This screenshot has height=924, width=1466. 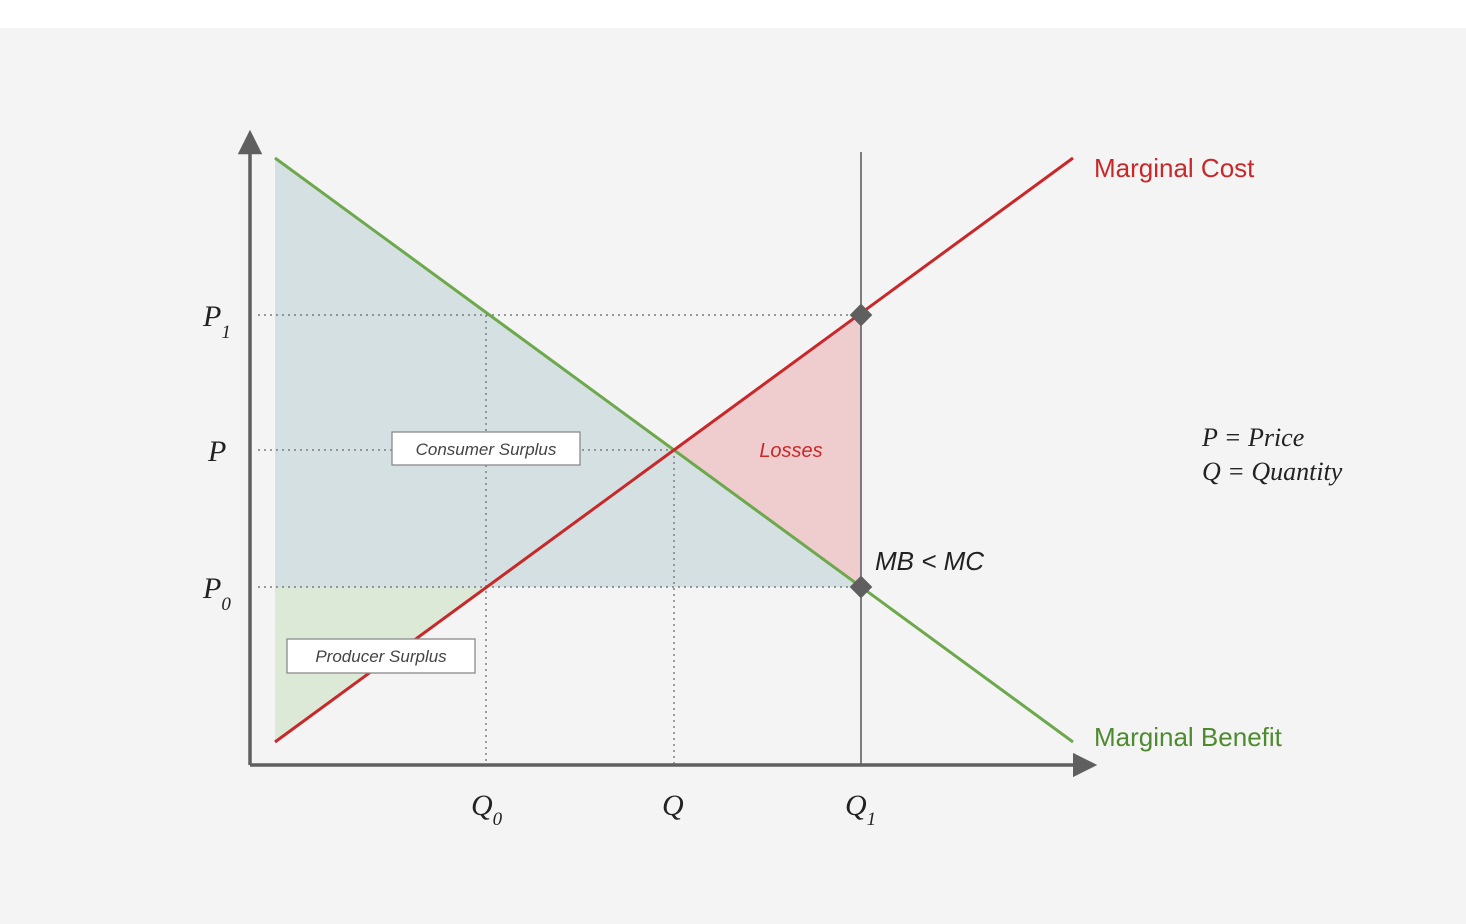 I want to click on mb-less-than-mc-annotation: MB < MC, so click(x=929, y=561).